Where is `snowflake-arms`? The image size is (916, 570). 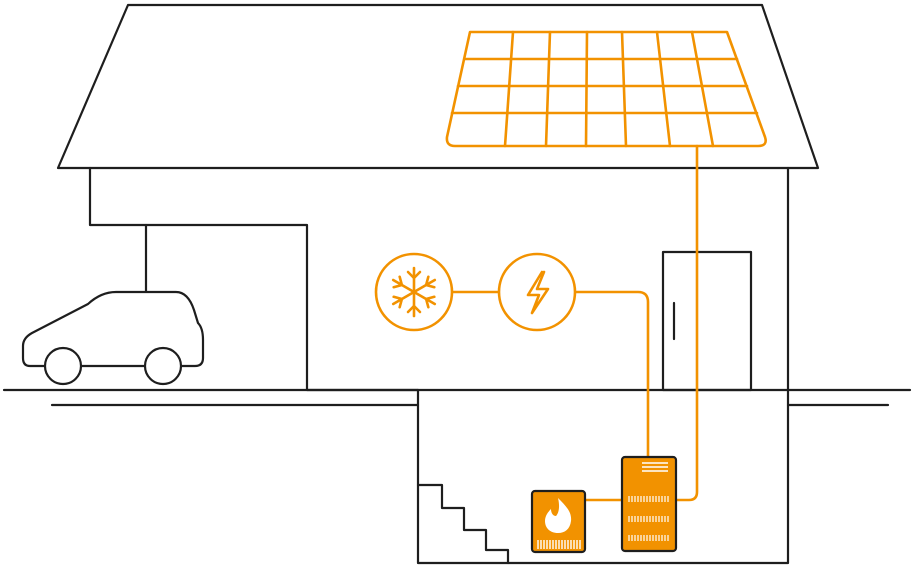 snowflake-arms is located at coordinates (414, 292).